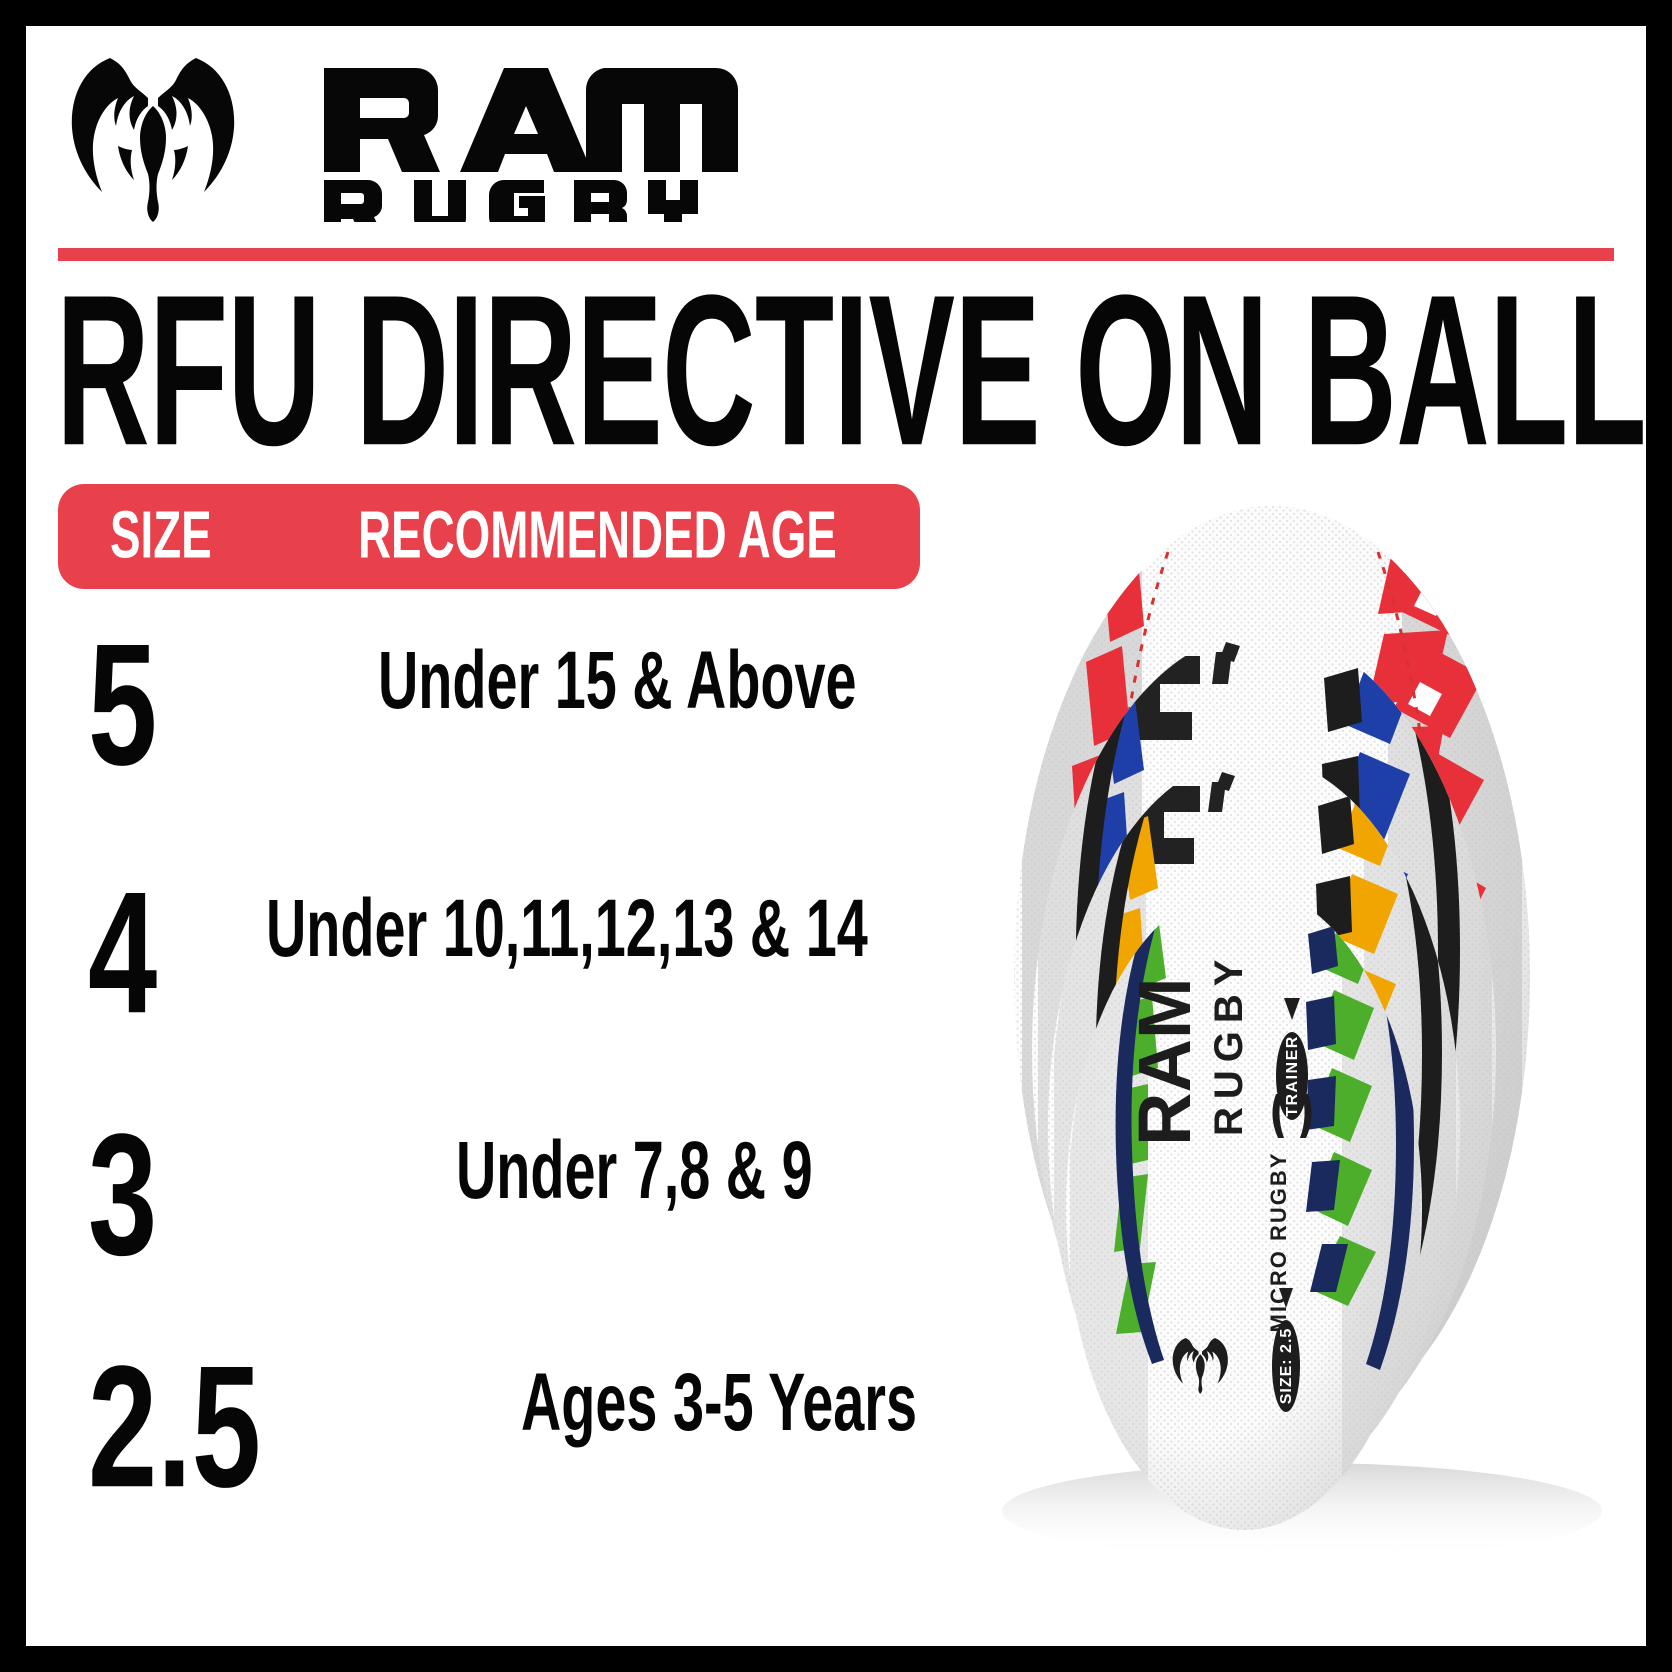 Image resolution: width=1672 pixels, height=1672 pixels. Describe the element at coordinates (153, 138) in the screenshot. I see `ram-head-icon` at that location.